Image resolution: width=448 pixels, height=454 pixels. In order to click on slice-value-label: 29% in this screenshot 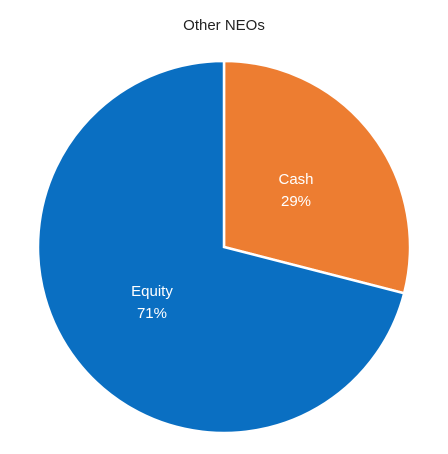, I will do `click(296, 201)`.